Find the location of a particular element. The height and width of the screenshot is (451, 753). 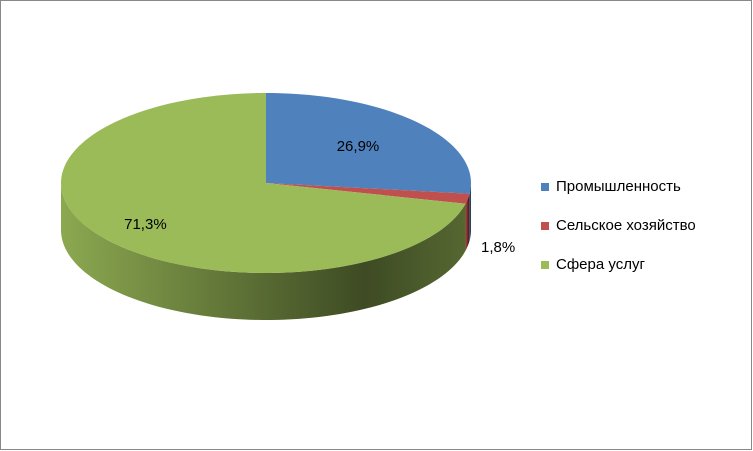

legend-label: Промышленность is located at coordinates (618, 186).